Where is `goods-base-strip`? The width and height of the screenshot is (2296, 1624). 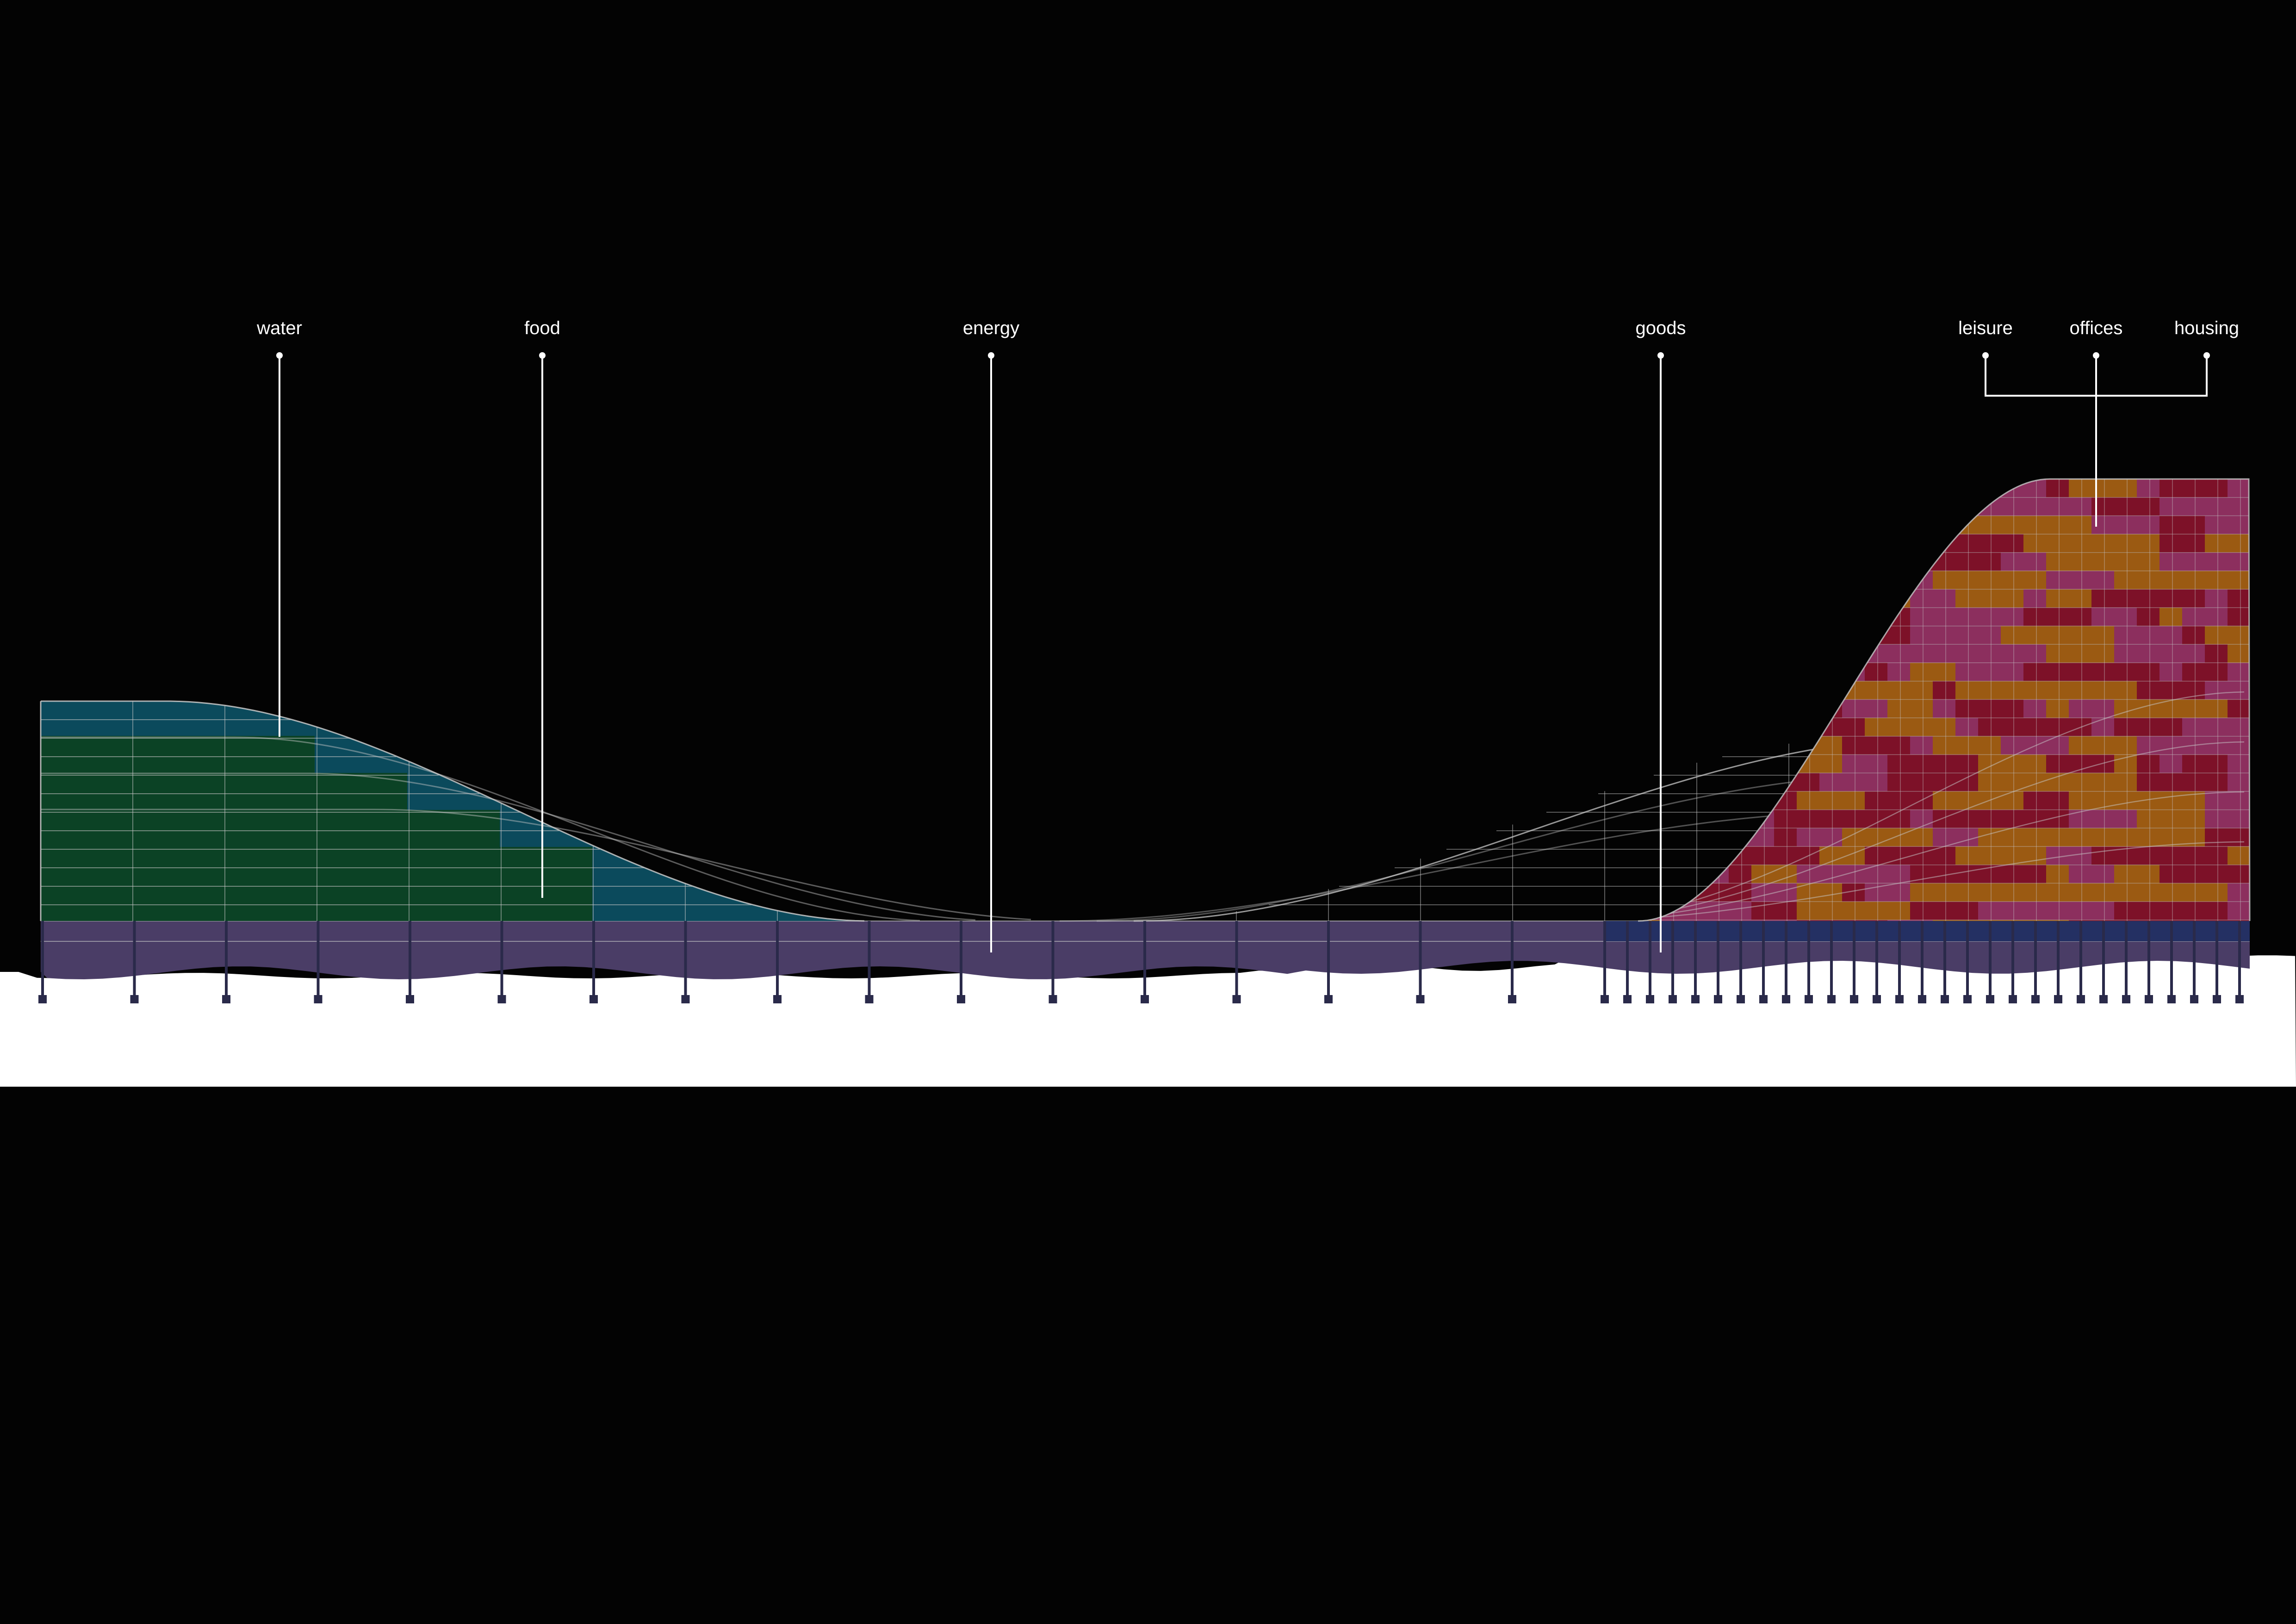 goods-base-strip is located at coordinates (1928, 931).